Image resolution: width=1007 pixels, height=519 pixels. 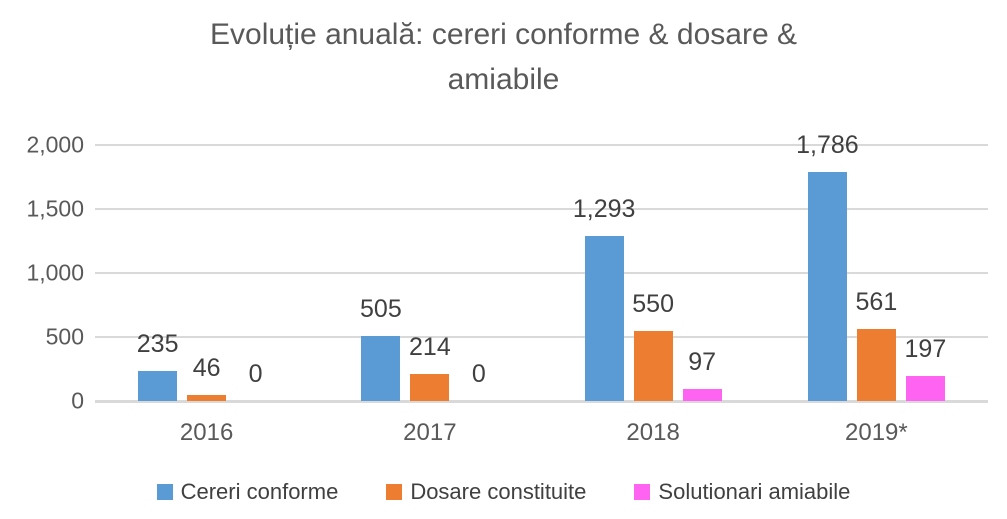 I want to click on data-label: 1,293, so click(x=604, y=208).